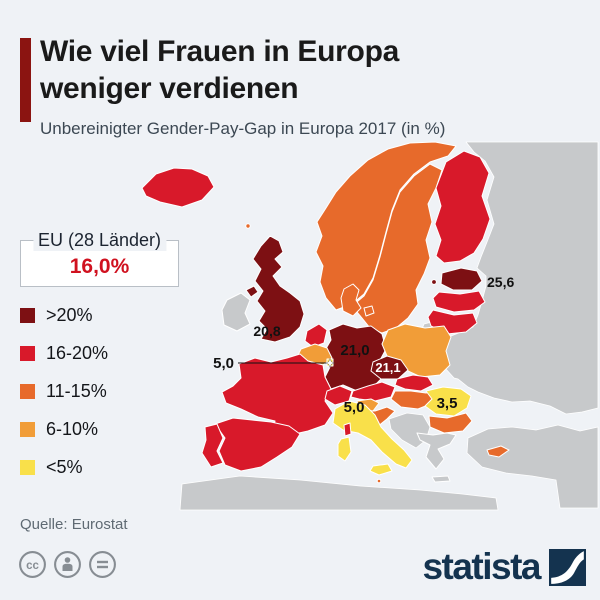 The width and height of the screenshot is (600, 600). What do you see at coordinates (441, 479) in the screenshot?
I see `map-island-crete` at bounding box center [441, 479].